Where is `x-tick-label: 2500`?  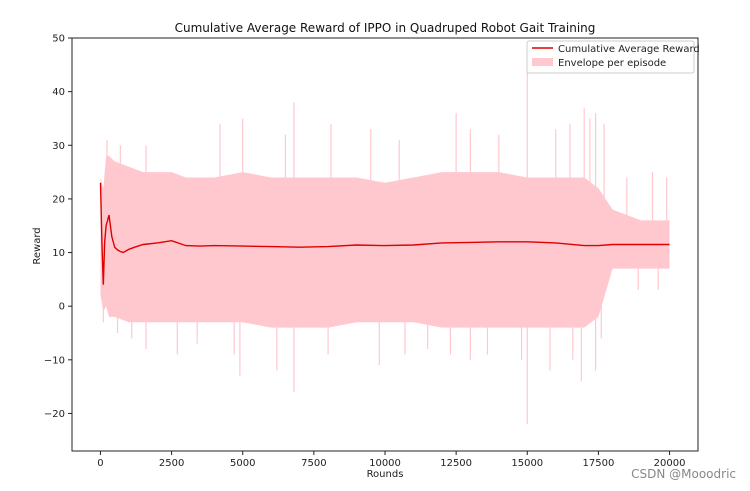 x-tick-label: 2500 is located at coordinates (171, 463).